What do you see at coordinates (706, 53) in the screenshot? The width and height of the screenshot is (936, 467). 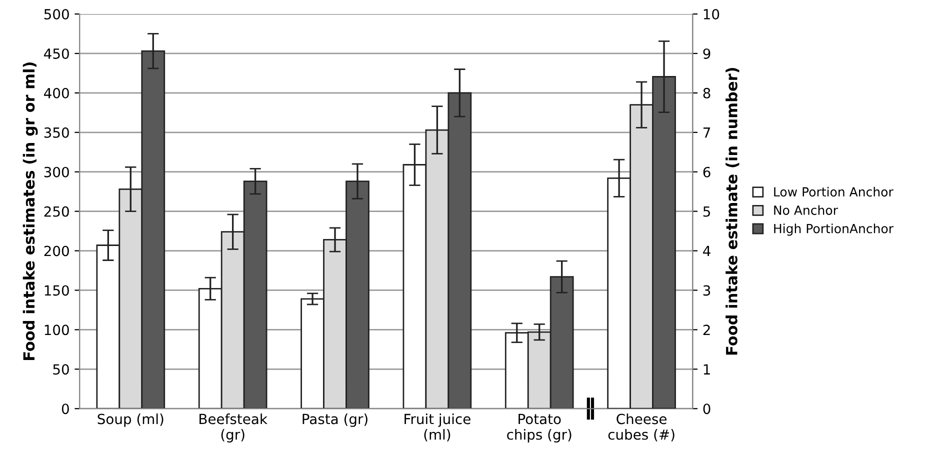 I see `y2-tick-label: 9` at bounding box center [706, 53].